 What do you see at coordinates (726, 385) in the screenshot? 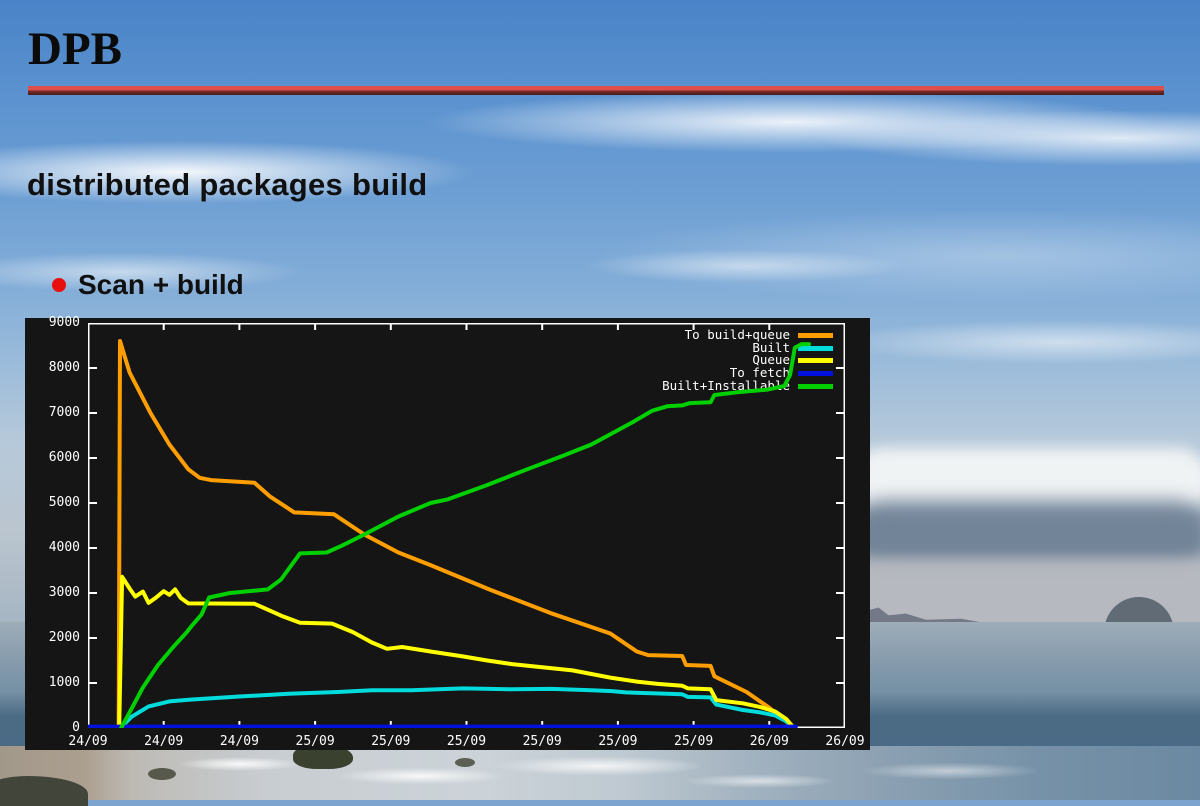
I see `legend-label: Built+Installable` at bounding box center [726, 385].